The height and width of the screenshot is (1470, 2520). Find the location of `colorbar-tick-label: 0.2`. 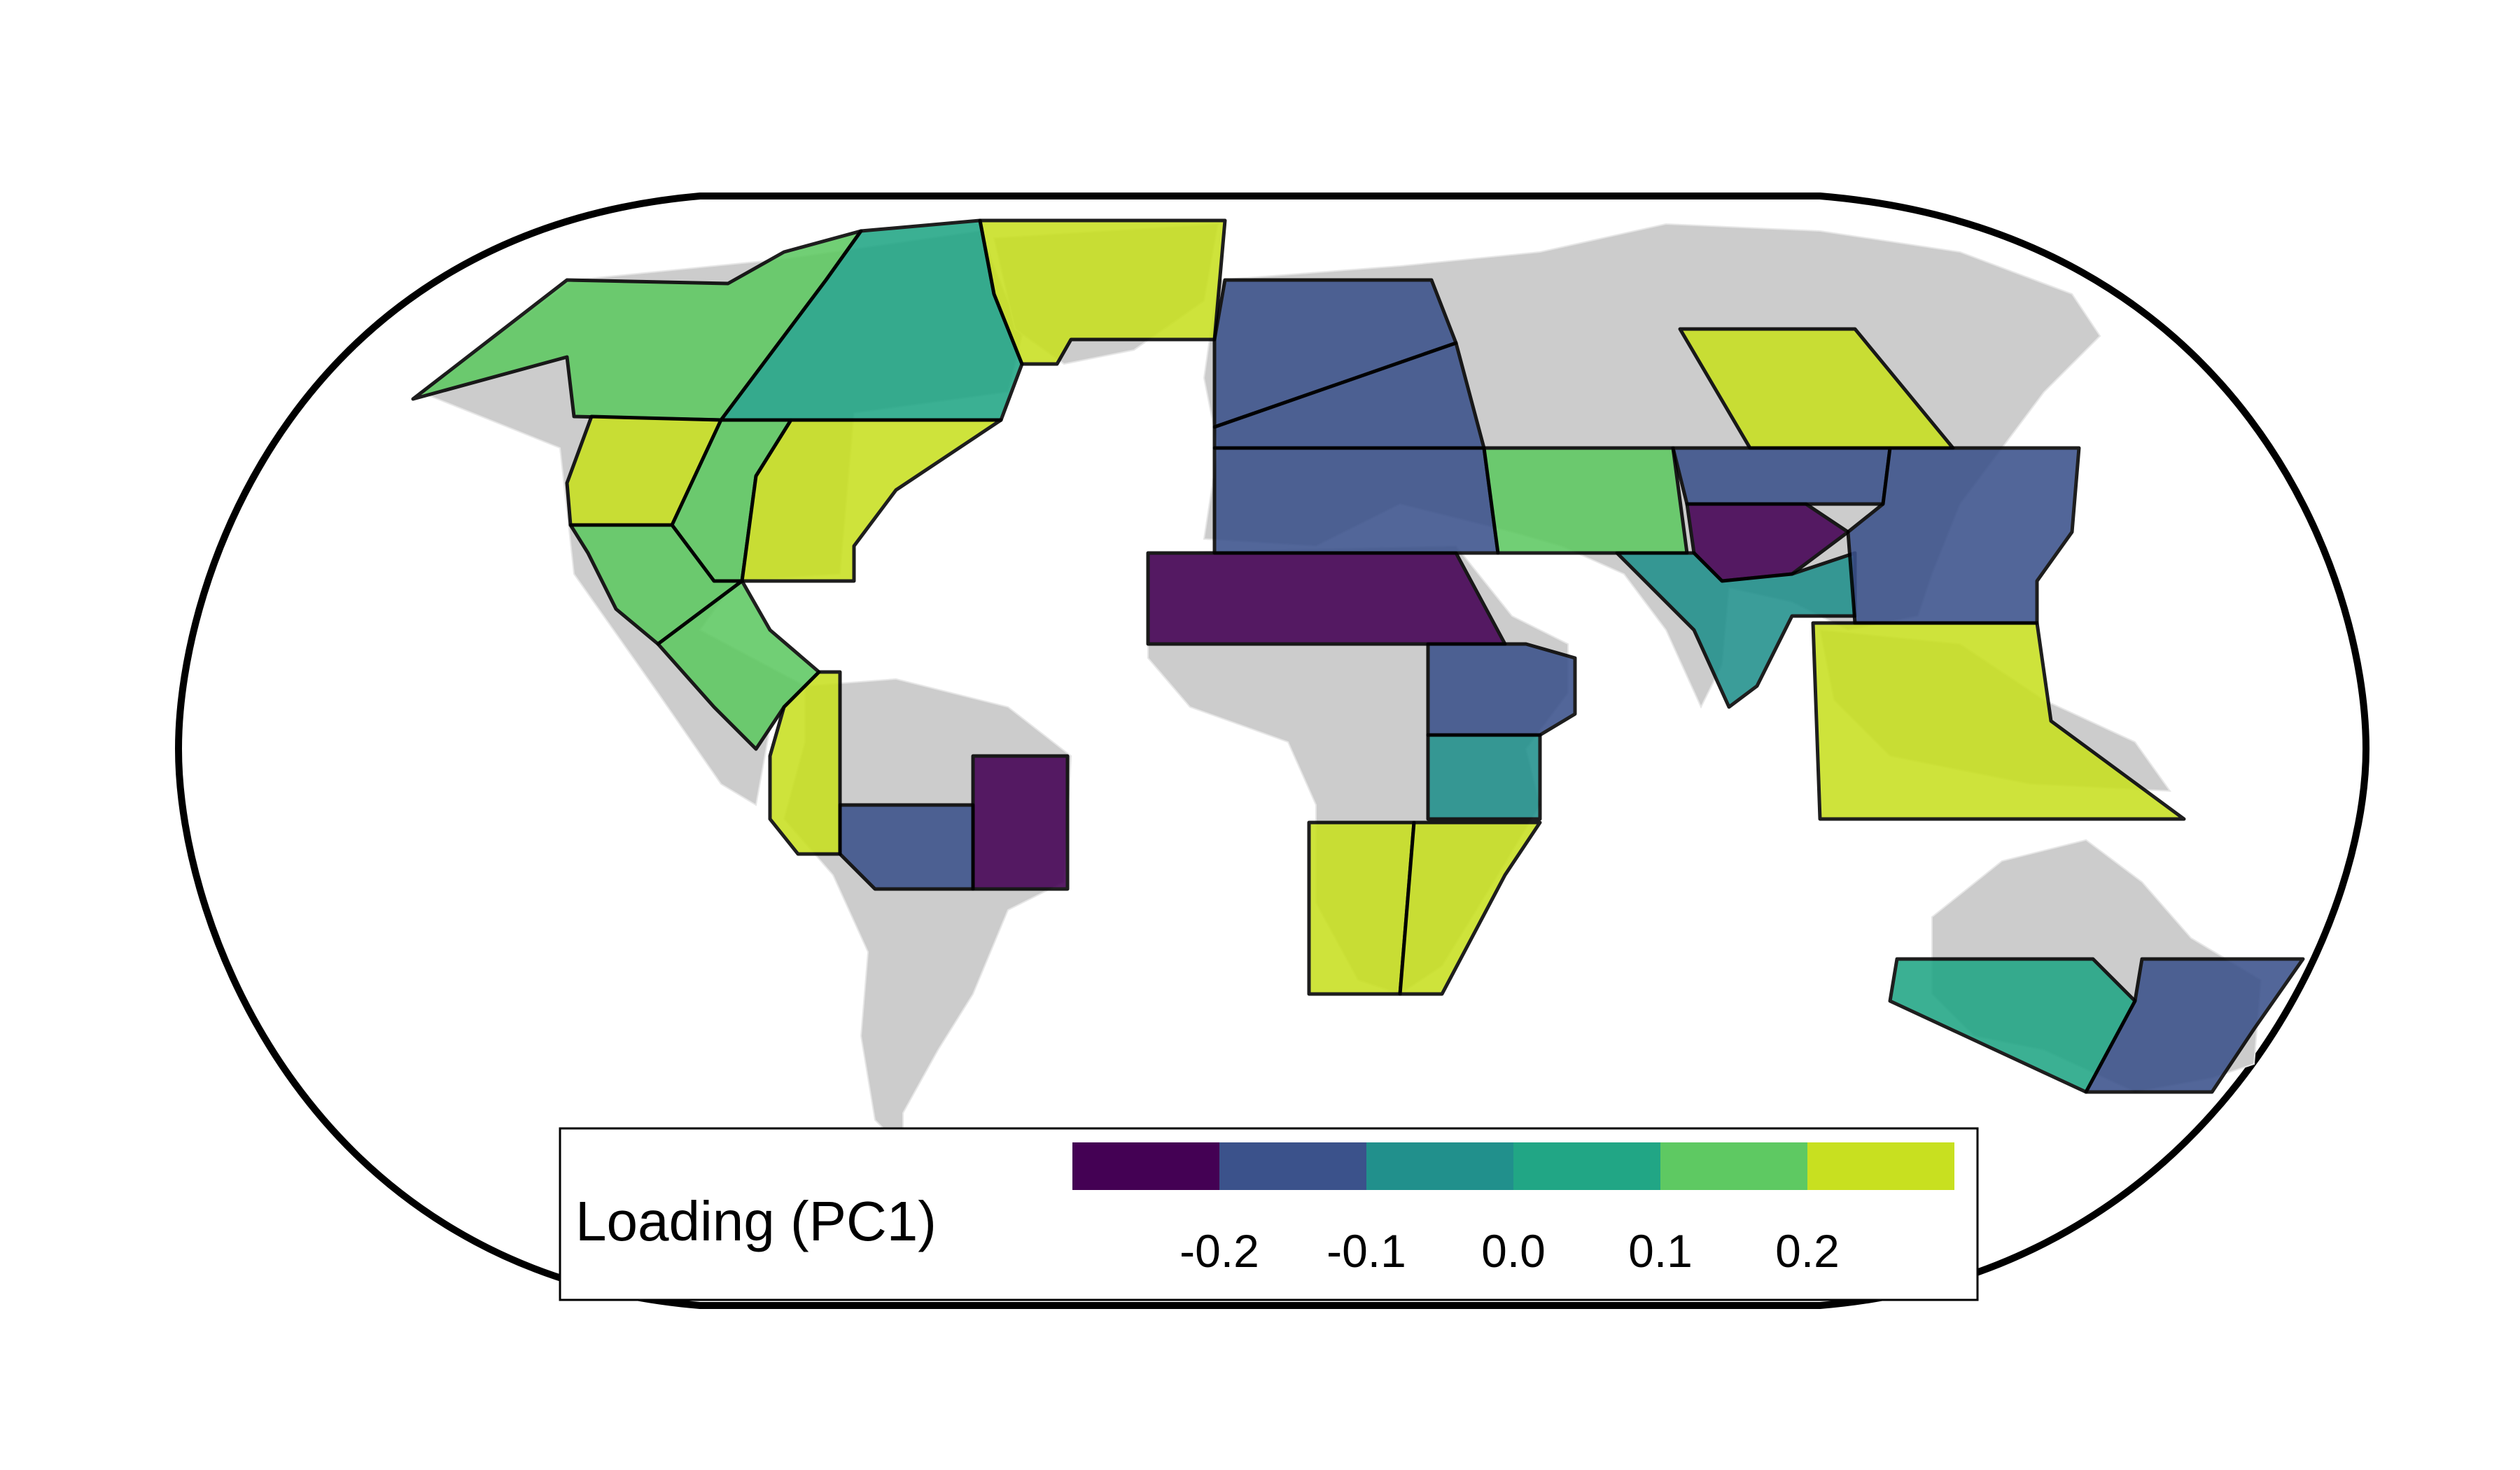

colorbar-tick-label: 0.2 is located at coordinates (1807, 1251).